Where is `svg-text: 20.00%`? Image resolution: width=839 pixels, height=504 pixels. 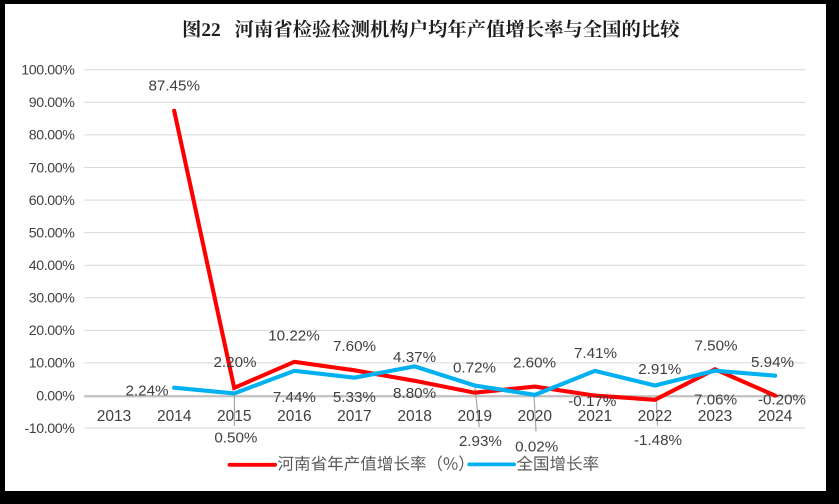
svg-text: 20.00% is located at coordinates (52, 331).